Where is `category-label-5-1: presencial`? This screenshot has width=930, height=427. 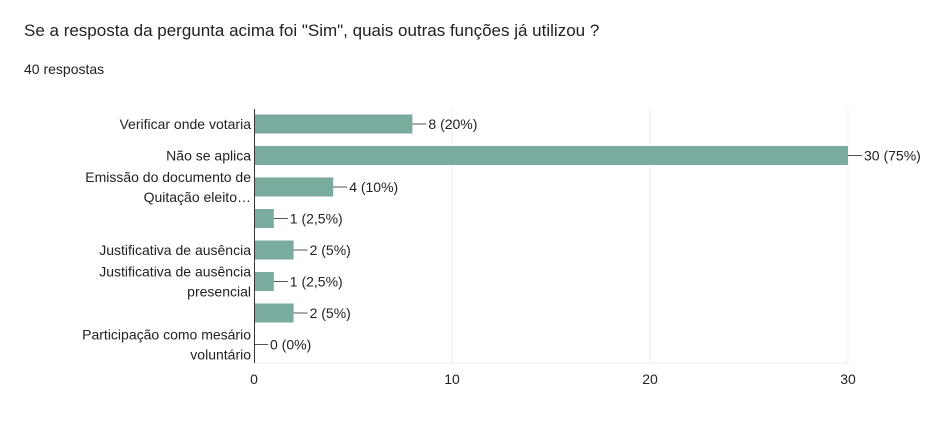 category-label-5-1: presencial is located at coordinates (219, 292).